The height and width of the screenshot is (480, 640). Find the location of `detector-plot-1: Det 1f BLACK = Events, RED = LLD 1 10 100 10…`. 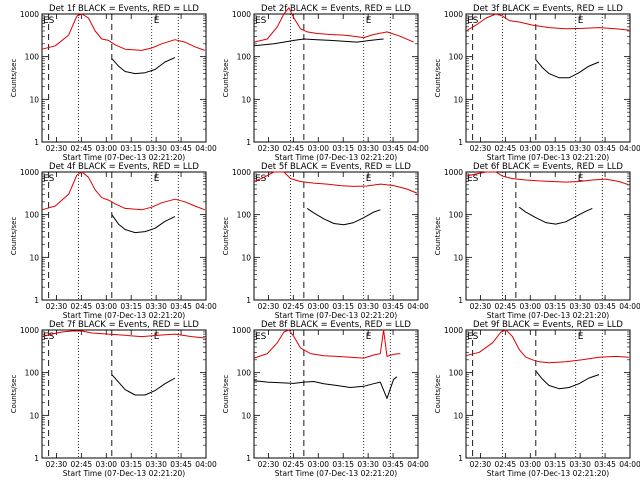

detector-plot-1: Det 1f BLACK = Events, RED = LLD 1 10 100 10… is located at coordinates (113, 83).